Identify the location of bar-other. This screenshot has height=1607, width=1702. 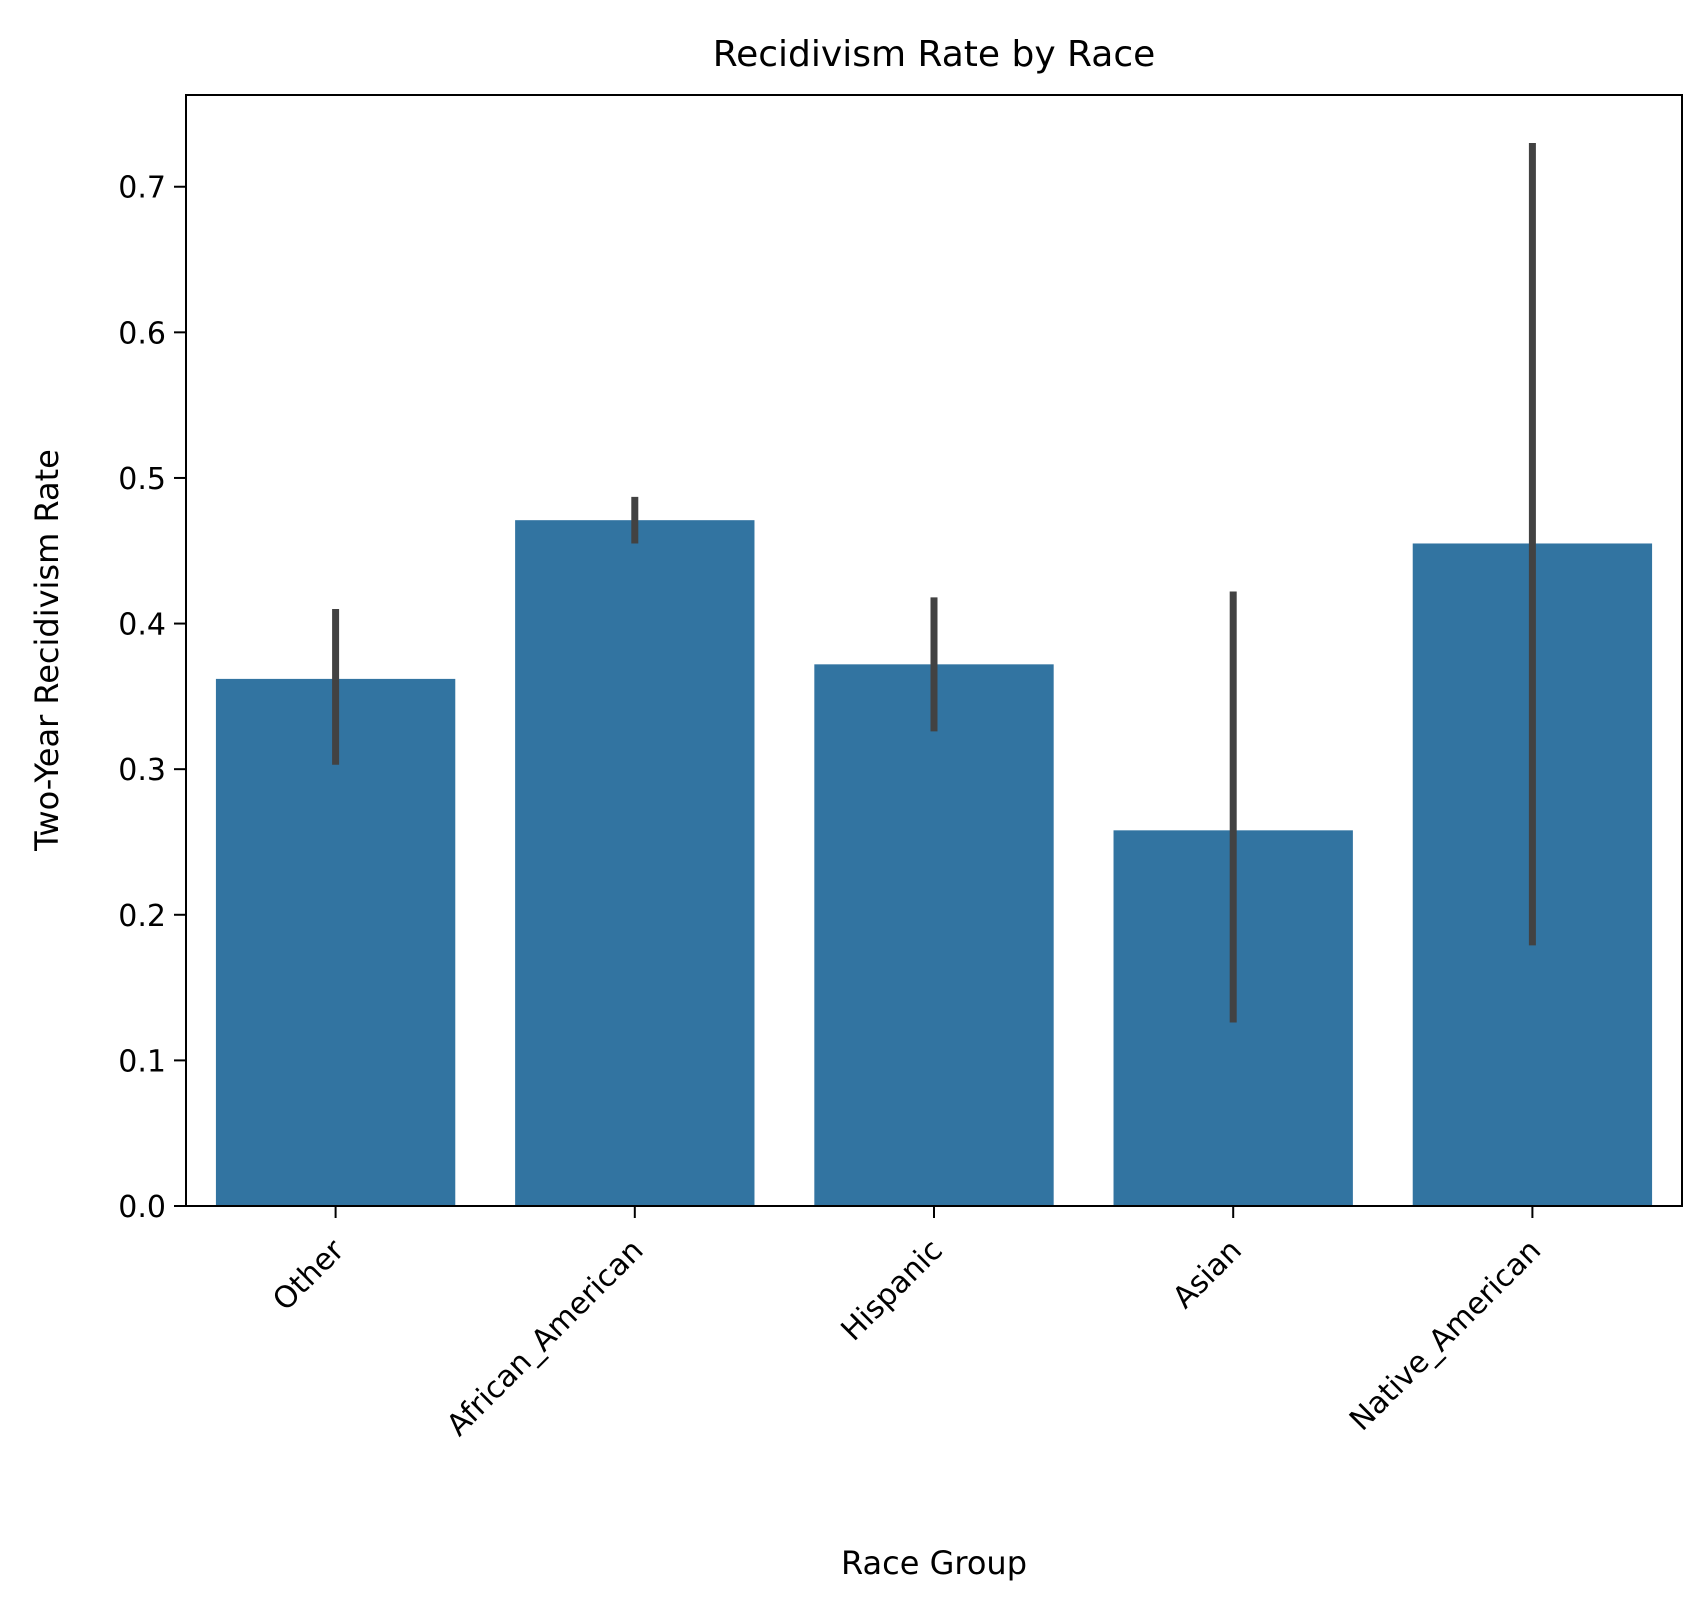
(335, 942).